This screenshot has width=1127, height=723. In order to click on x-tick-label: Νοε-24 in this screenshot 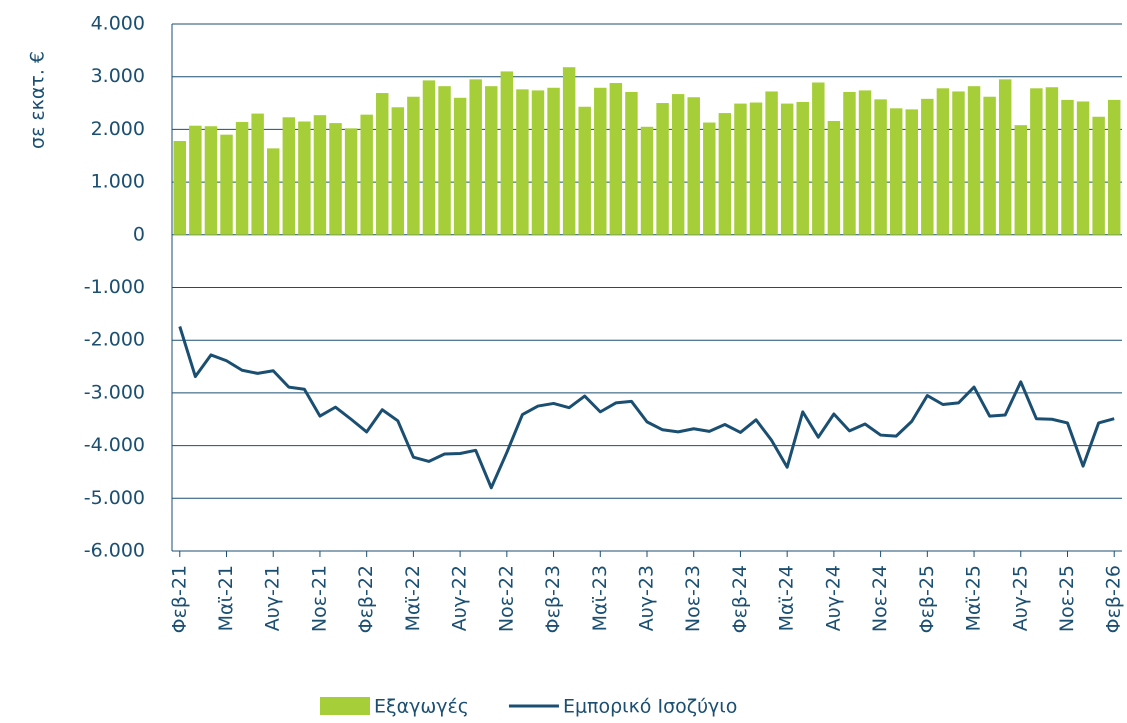, I will do `click(880, 598)`.